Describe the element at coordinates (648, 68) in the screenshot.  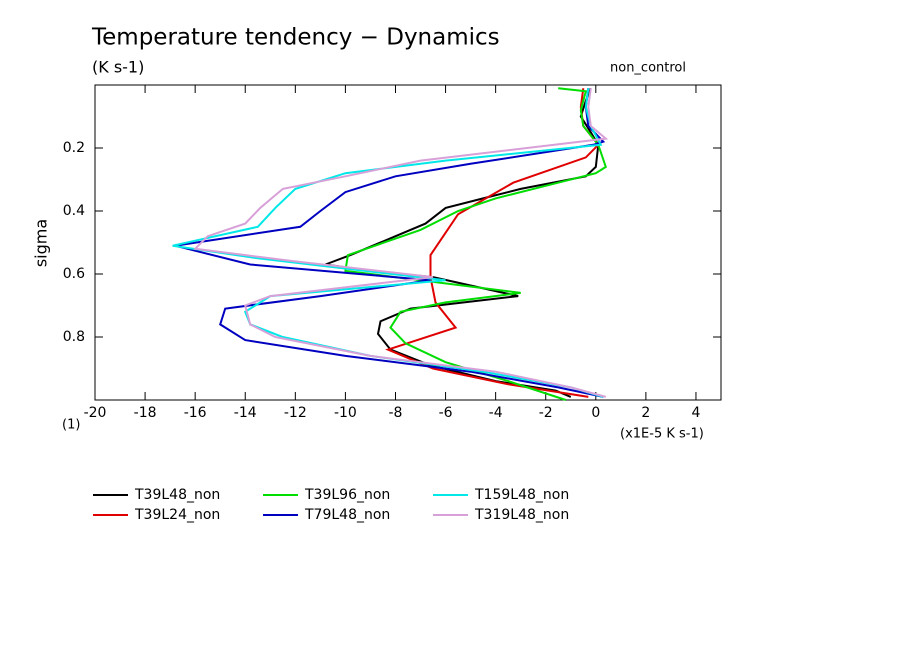
I see `annotation: non_control` at that location.